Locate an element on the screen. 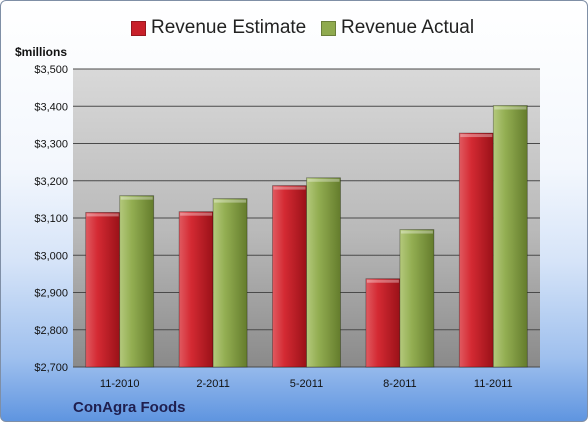 The image size is (588, 422). legend-swatch-estimate is located at coordinates (138, 28).